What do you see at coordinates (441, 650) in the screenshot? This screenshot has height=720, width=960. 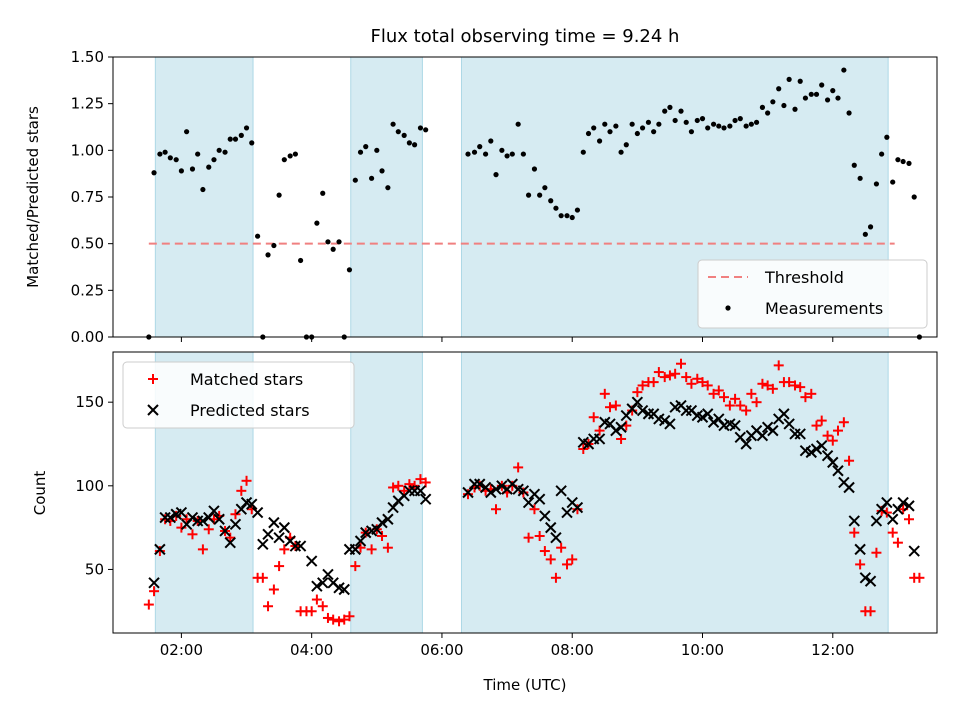 I see `x-tick-label: 06:00` at bounding box center [441, 650].